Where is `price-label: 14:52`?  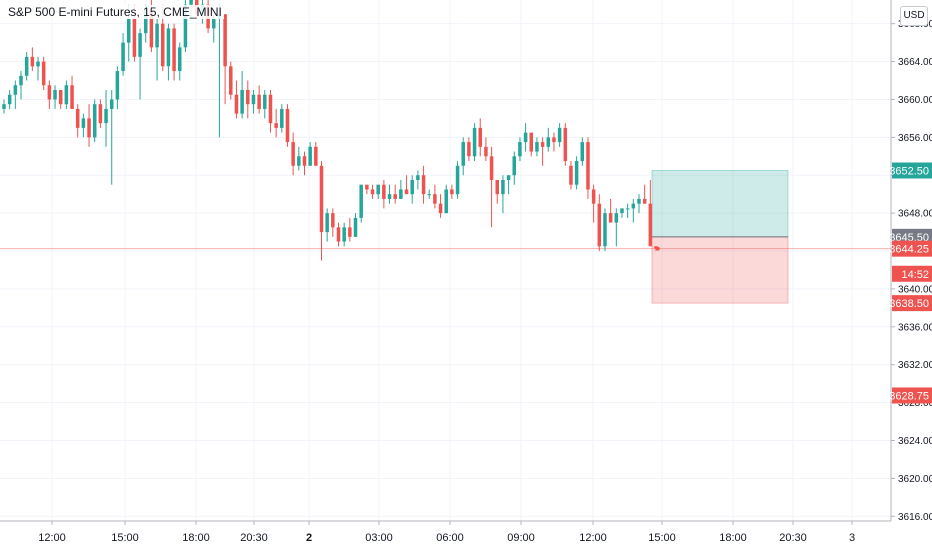 price-label: 14:52 is located at coordinates (912, 273).